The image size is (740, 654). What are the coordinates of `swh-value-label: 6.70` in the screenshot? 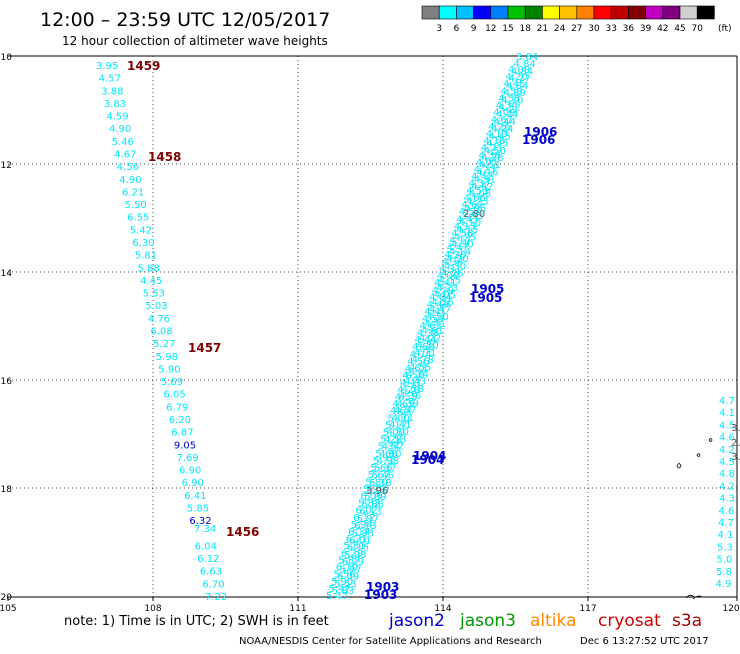 It's located at (213, 584).